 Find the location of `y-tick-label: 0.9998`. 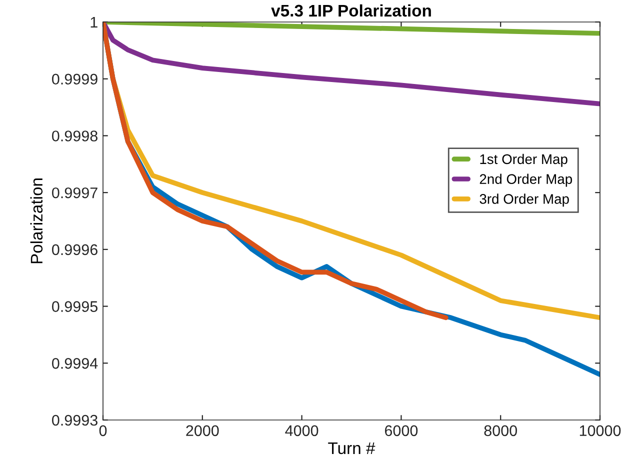

y-tick-label: 0.9998 is located at coordinates (75, 136).